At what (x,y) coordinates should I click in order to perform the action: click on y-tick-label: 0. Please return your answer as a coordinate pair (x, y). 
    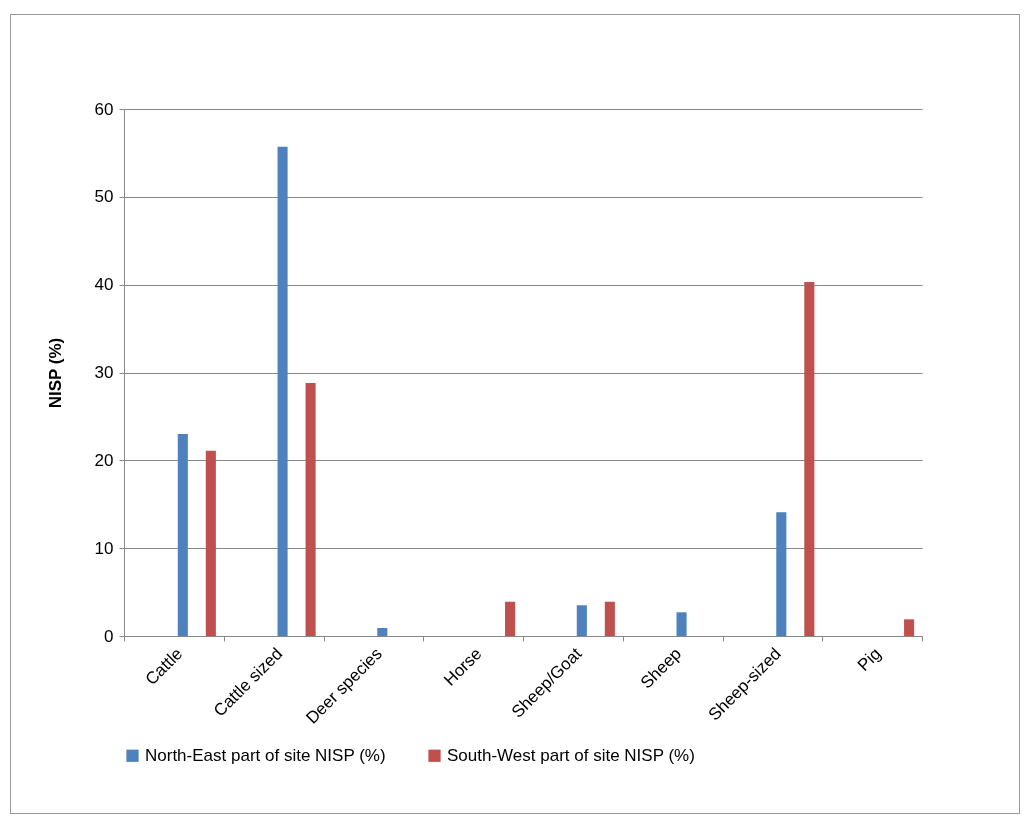
    Looking at the image, I should click on (109, 636).